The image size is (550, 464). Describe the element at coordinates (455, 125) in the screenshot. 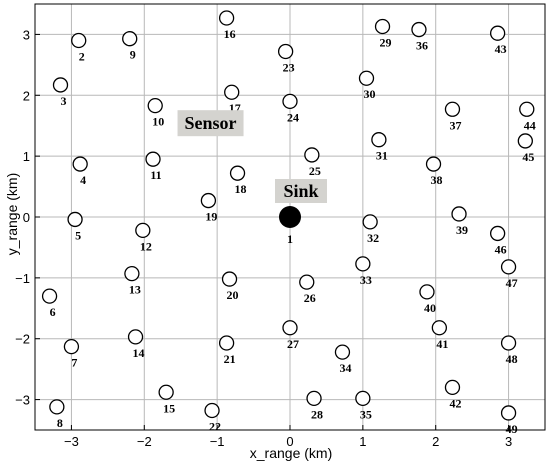

I see `sensor-label-37: 37` at that location.